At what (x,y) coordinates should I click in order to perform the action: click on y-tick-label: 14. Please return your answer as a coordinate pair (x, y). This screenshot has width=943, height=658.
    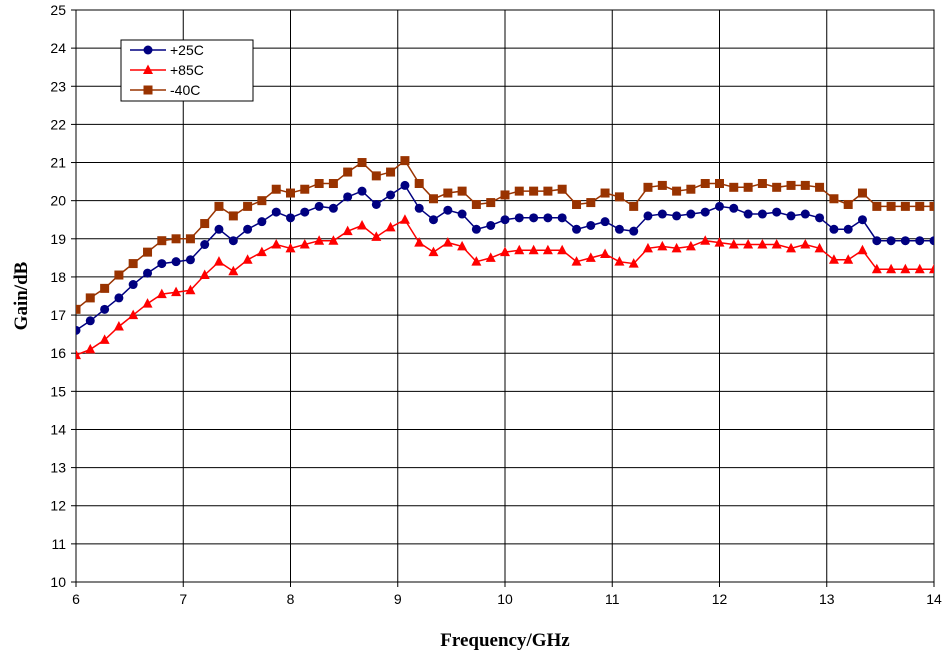
    Looking at the image, I should click on (58, 429).